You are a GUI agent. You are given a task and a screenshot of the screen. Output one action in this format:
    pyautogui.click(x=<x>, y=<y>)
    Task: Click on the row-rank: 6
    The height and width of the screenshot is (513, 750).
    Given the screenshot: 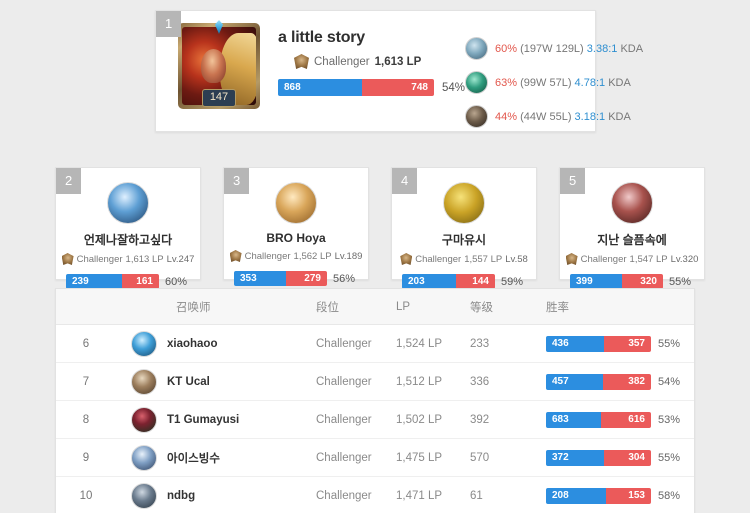 What is the action you would take?
    pyautogui.click(x=86, y=343)
    